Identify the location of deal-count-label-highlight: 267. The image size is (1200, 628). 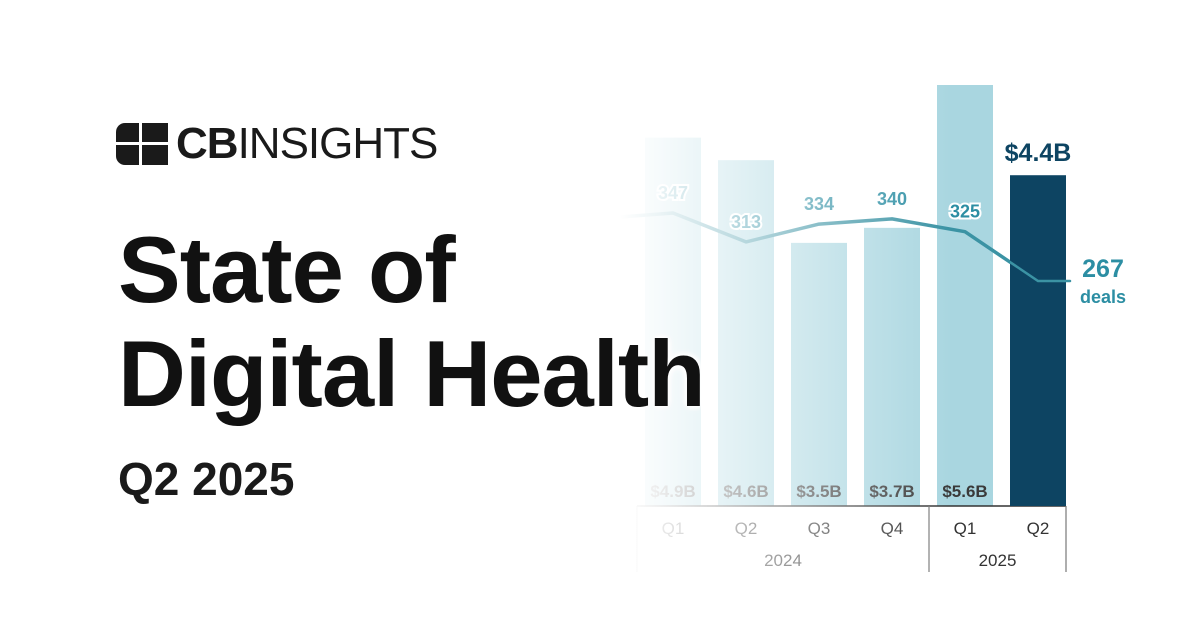
(1103, 269).